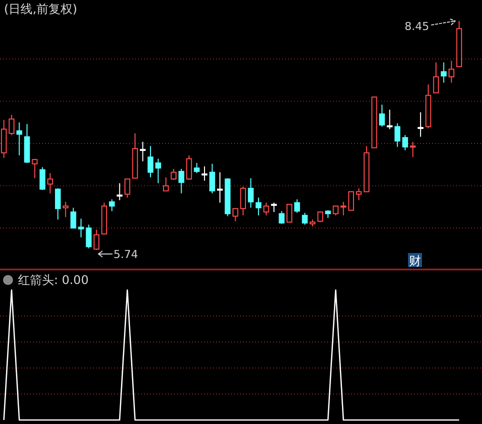 The height and width of the screenshot is (424, 482). Describe the element at coordinates (41, 9) in the screenshot. I see `chart-title: (日线,前复权)` at that location.